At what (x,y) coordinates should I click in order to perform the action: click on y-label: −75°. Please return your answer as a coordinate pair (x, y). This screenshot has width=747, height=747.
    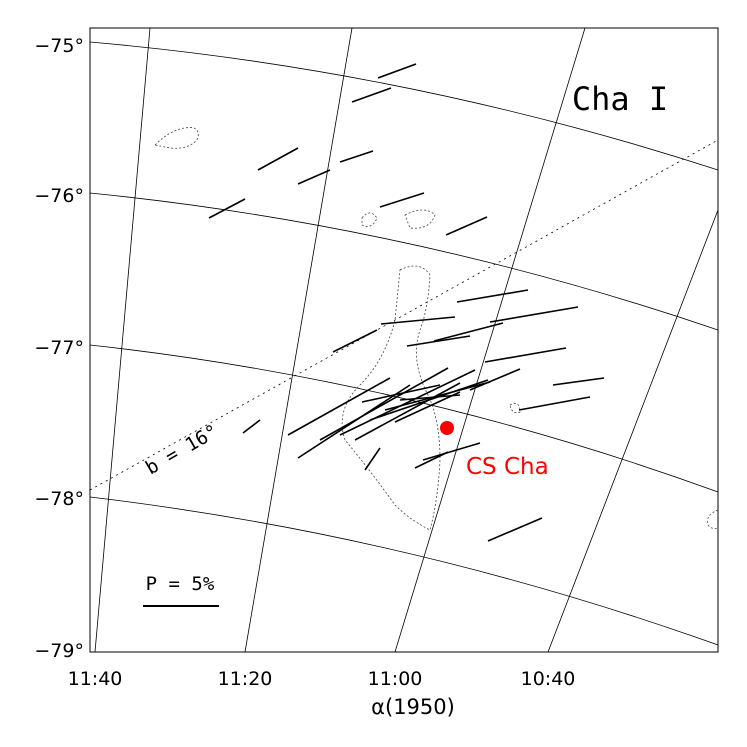
    Looking at the image, I should click on (59, 46).